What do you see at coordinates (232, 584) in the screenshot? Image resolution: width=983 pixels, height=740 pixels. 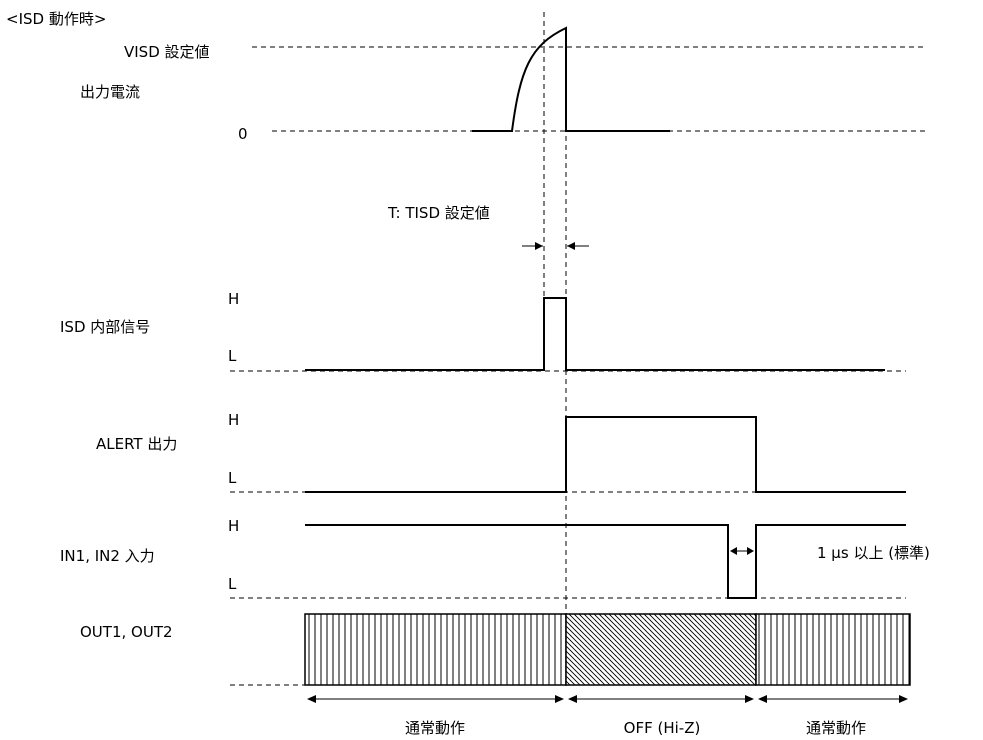 I see `input-low-label: L` at bounding box center [232, 584].